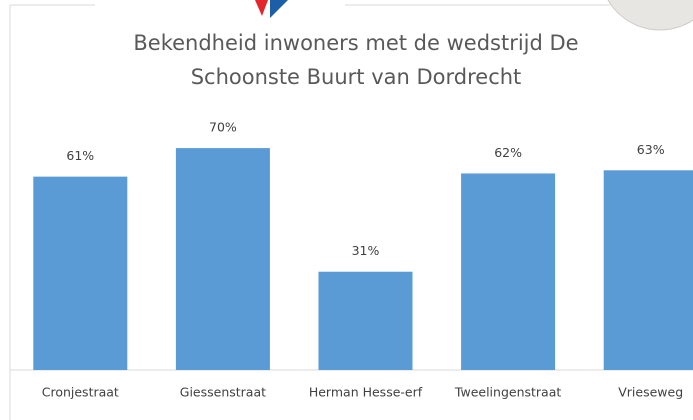 The image size is (693, 420). I want to click on data-label: 70%, so click(223, 127).